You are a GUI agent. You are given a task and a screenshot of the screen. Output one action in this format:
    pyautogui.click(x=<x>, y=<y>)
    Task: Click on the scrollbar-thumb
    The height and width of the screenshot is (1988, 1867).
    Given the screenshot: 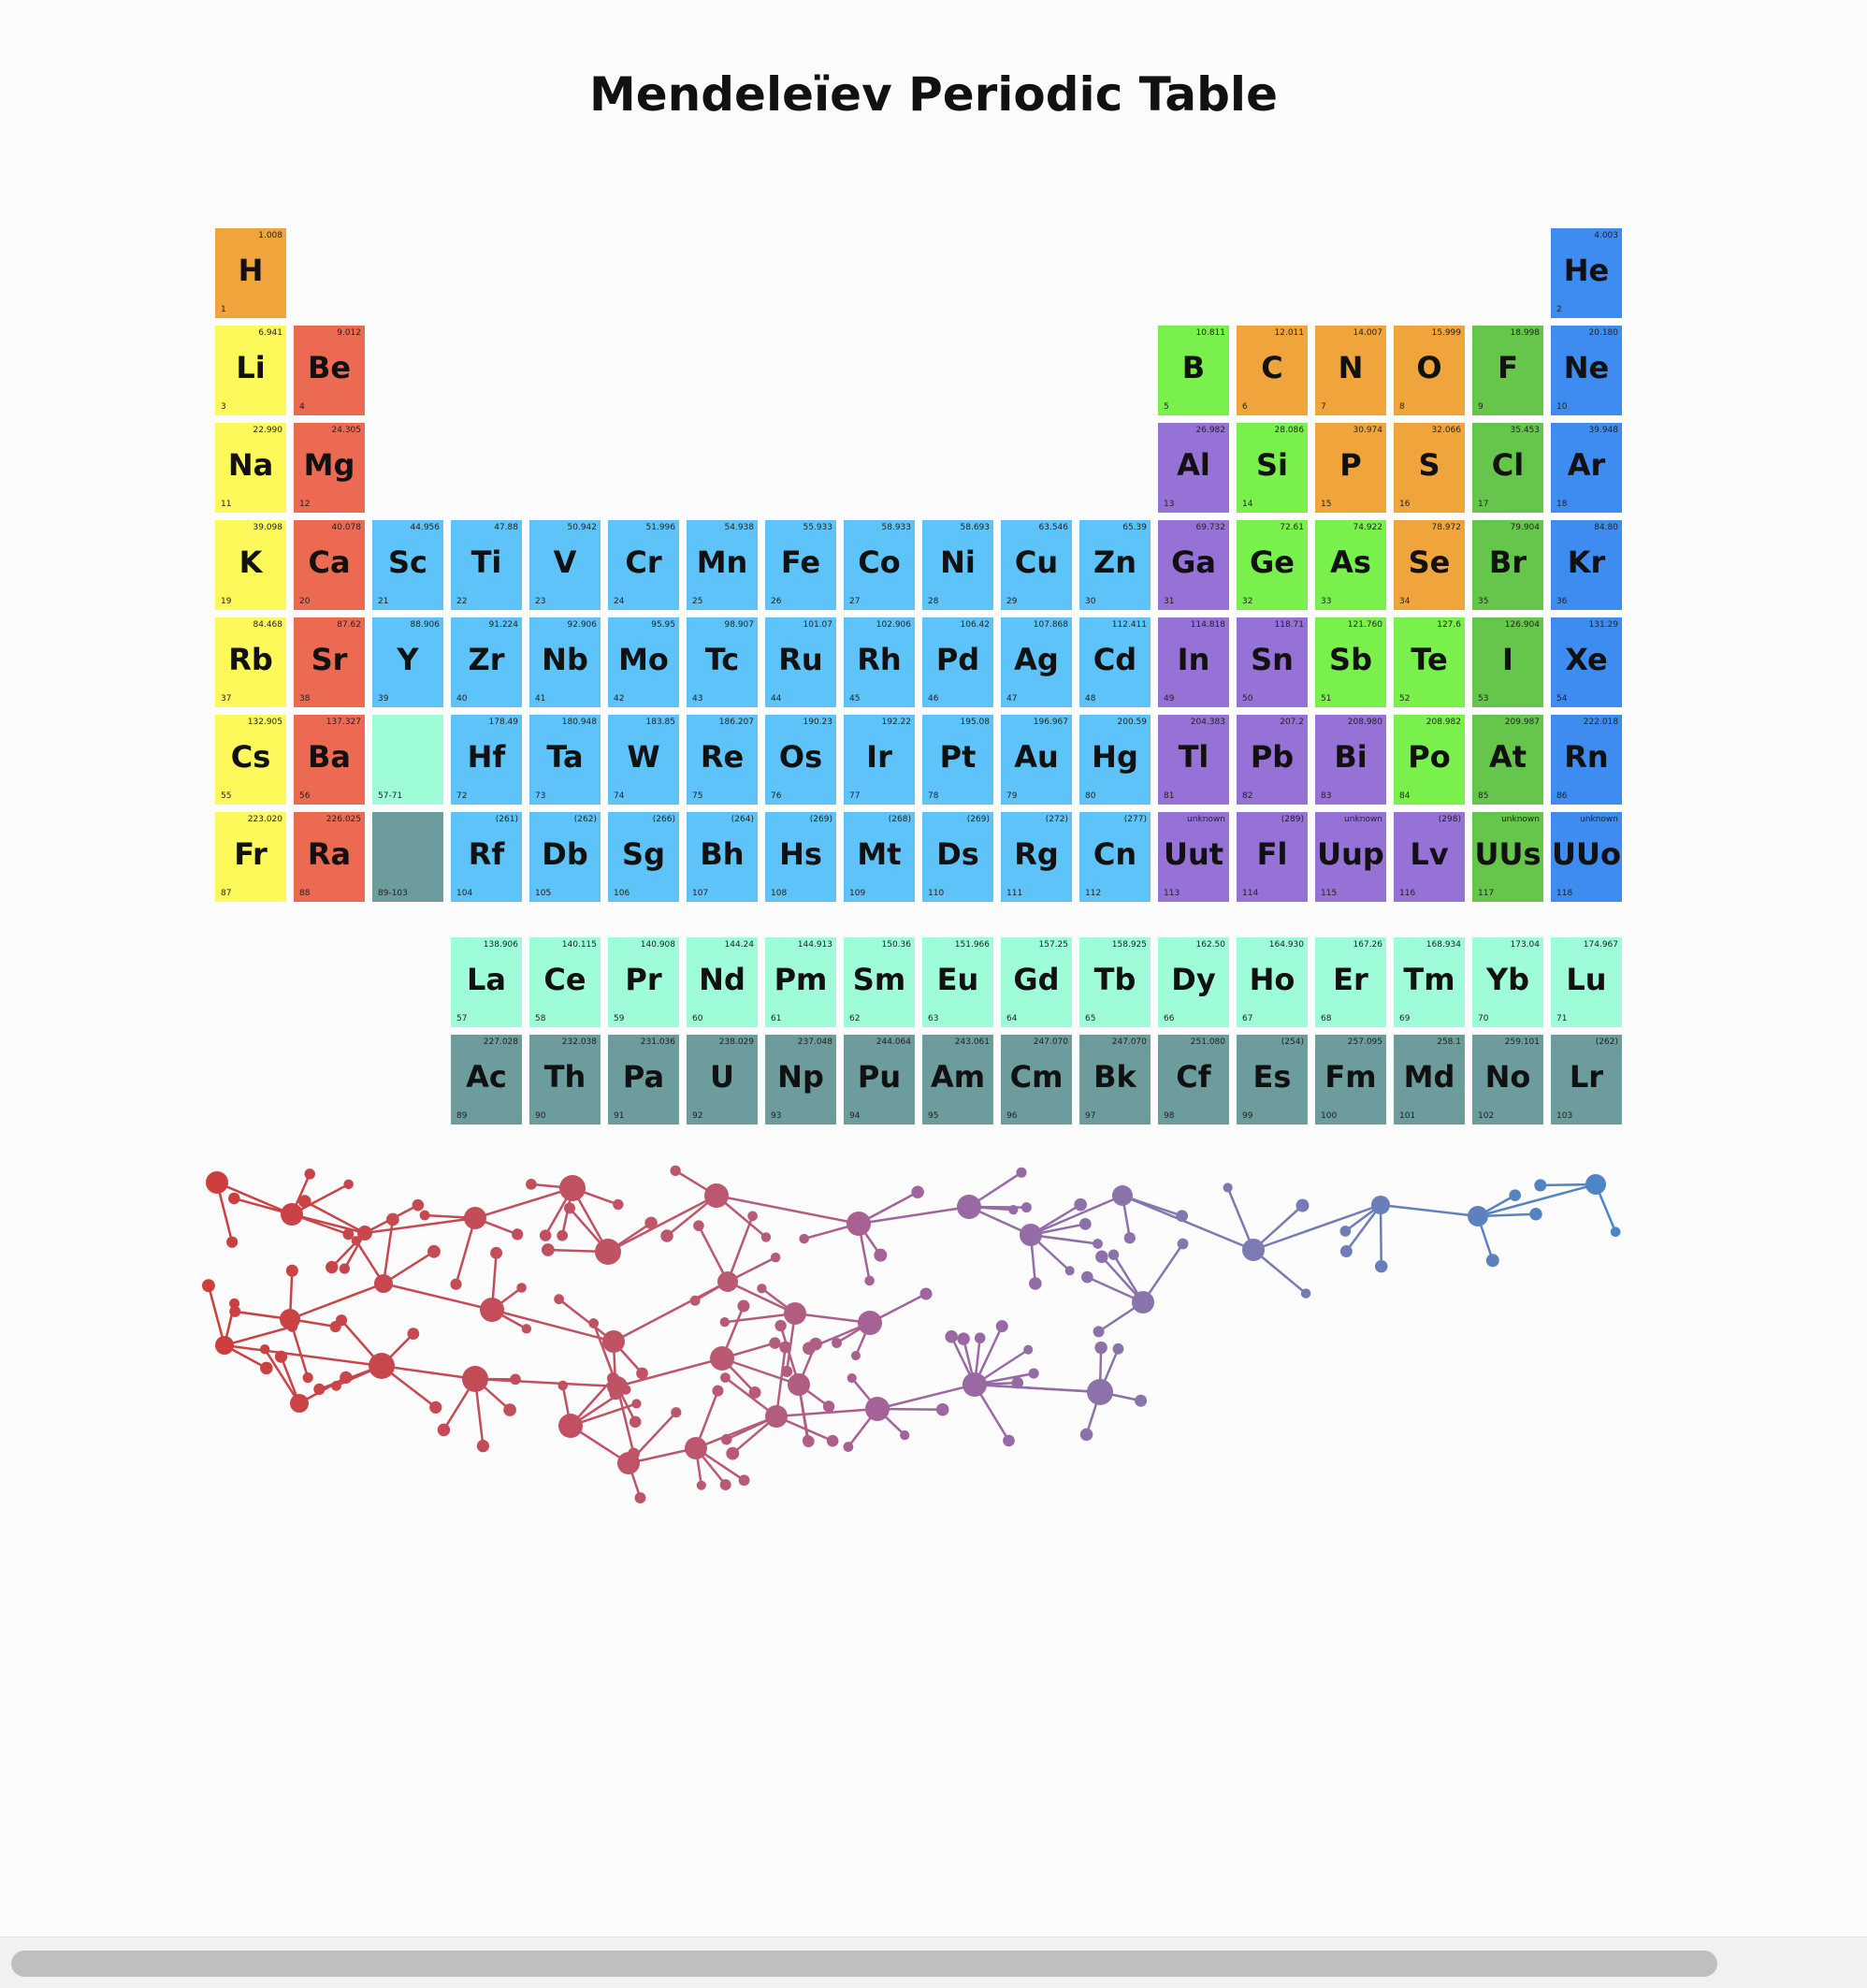 What is the action you would take?
    pyautogui.click(x=864, y=1964)
    